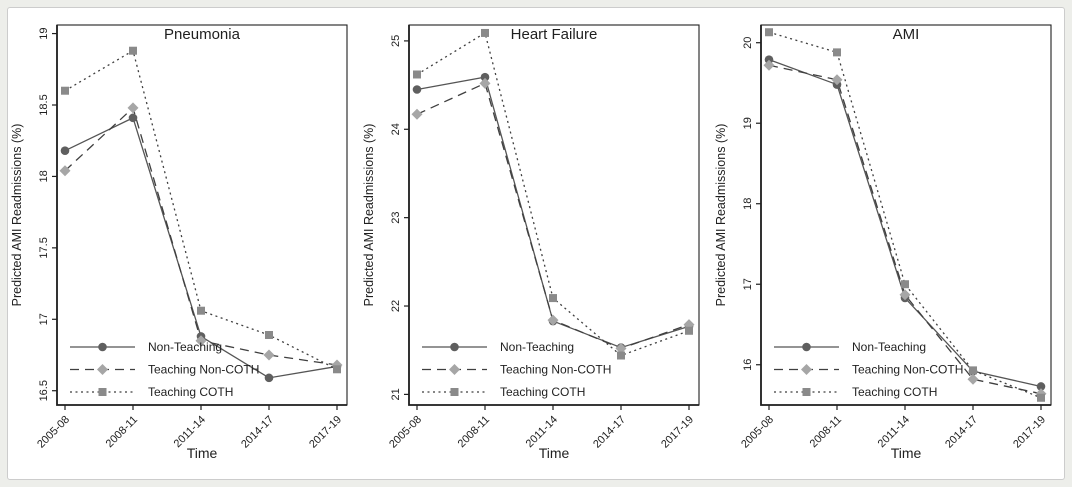 Image resolution: width=1072 pixels, height=487 pixels. I want to click on y-tick-label: 20, so click(748, 43).